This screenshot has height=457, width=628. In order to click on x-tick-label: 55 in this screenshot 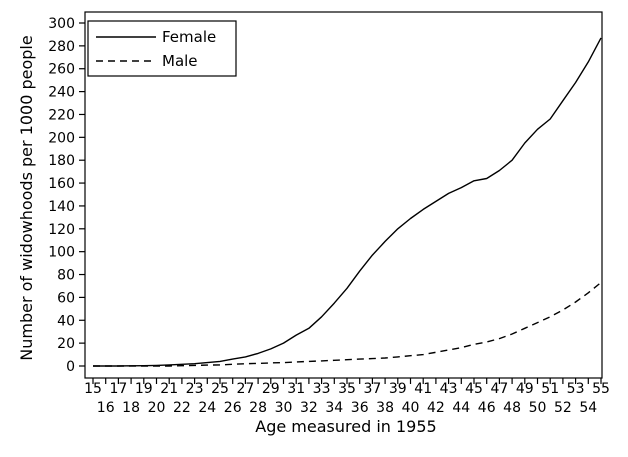, I will do `click(601, 389)`.